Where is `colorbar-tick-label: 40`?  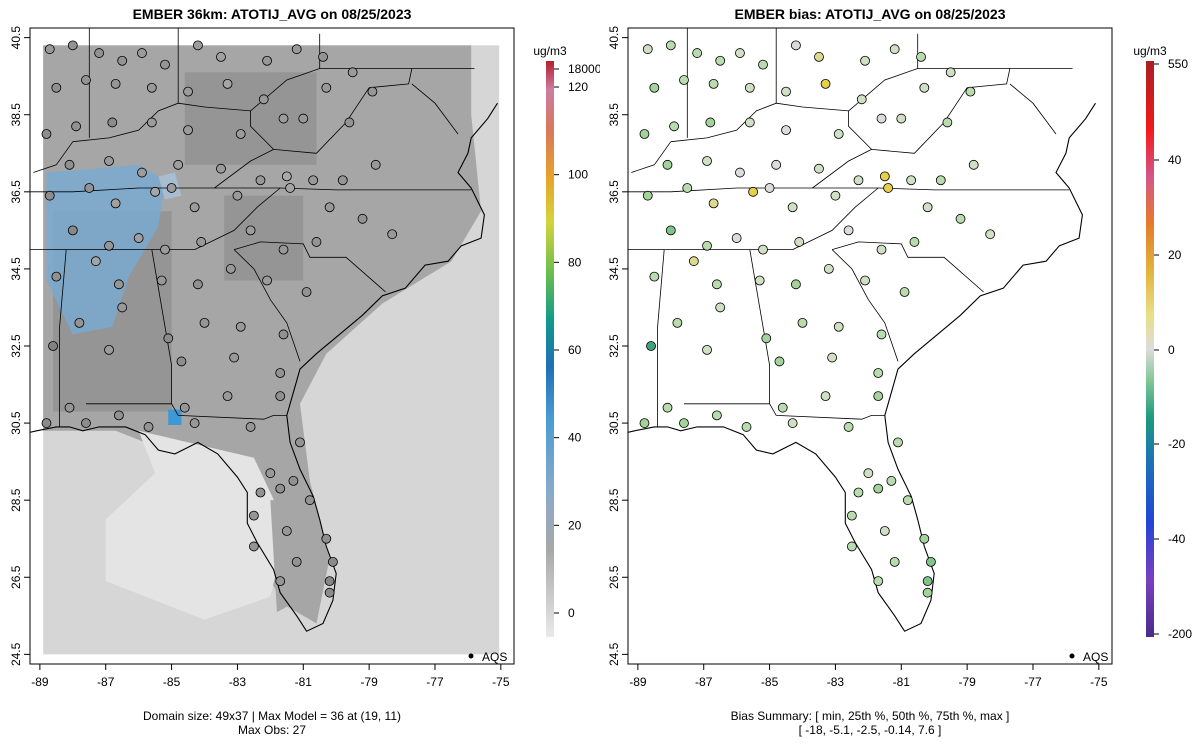 colorbar-tick-label: 40 is located at coordinates (1175, 160).